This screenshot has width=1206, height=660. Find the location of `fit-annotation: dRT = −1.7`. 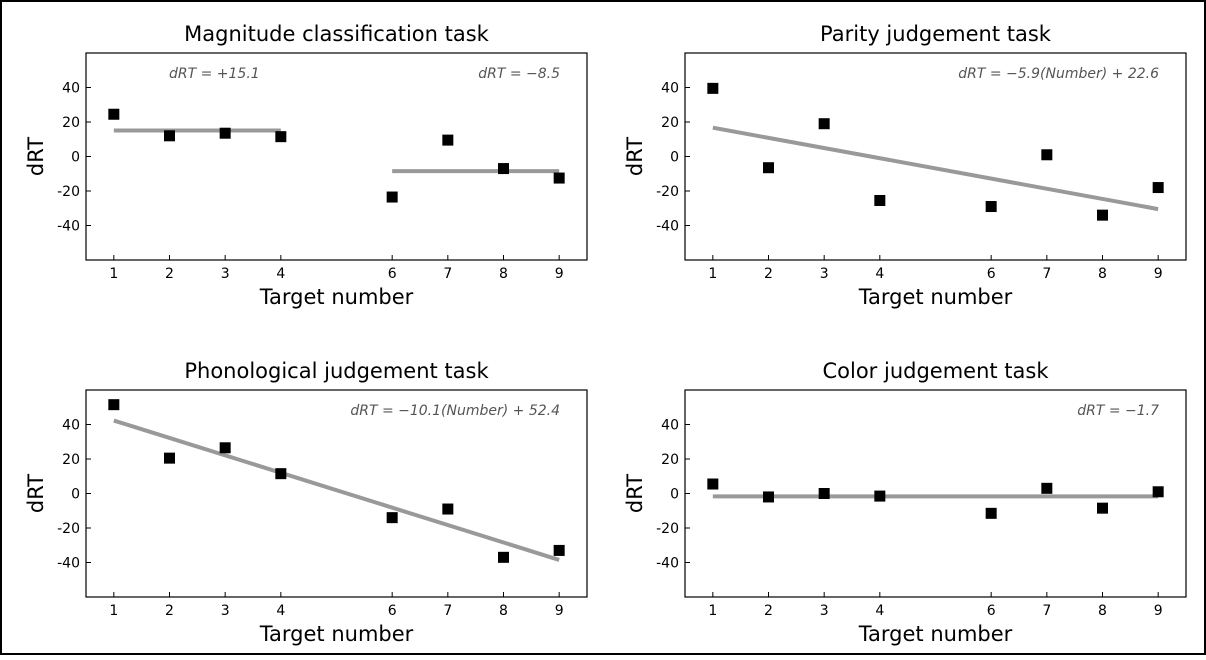

fit-annotation: dRT = −1.7 is located at coordinates (1118, 411).